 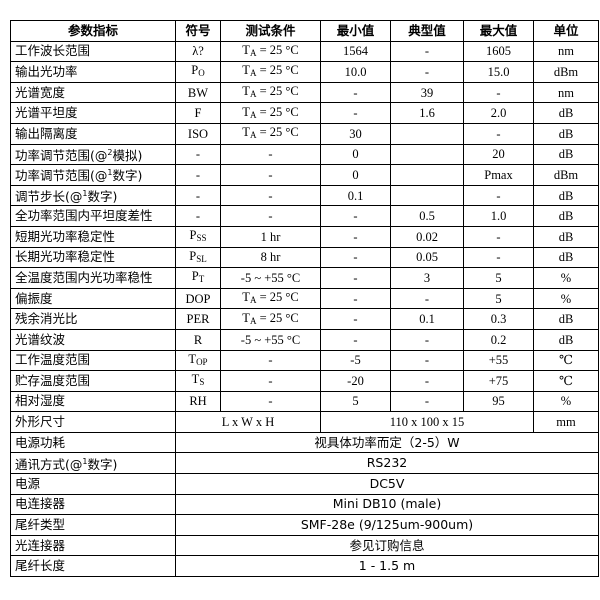 What do you see at coordinates (498, 381) in the screenshot?
I see `max-cell: +75` at bounding box center [498, 381].